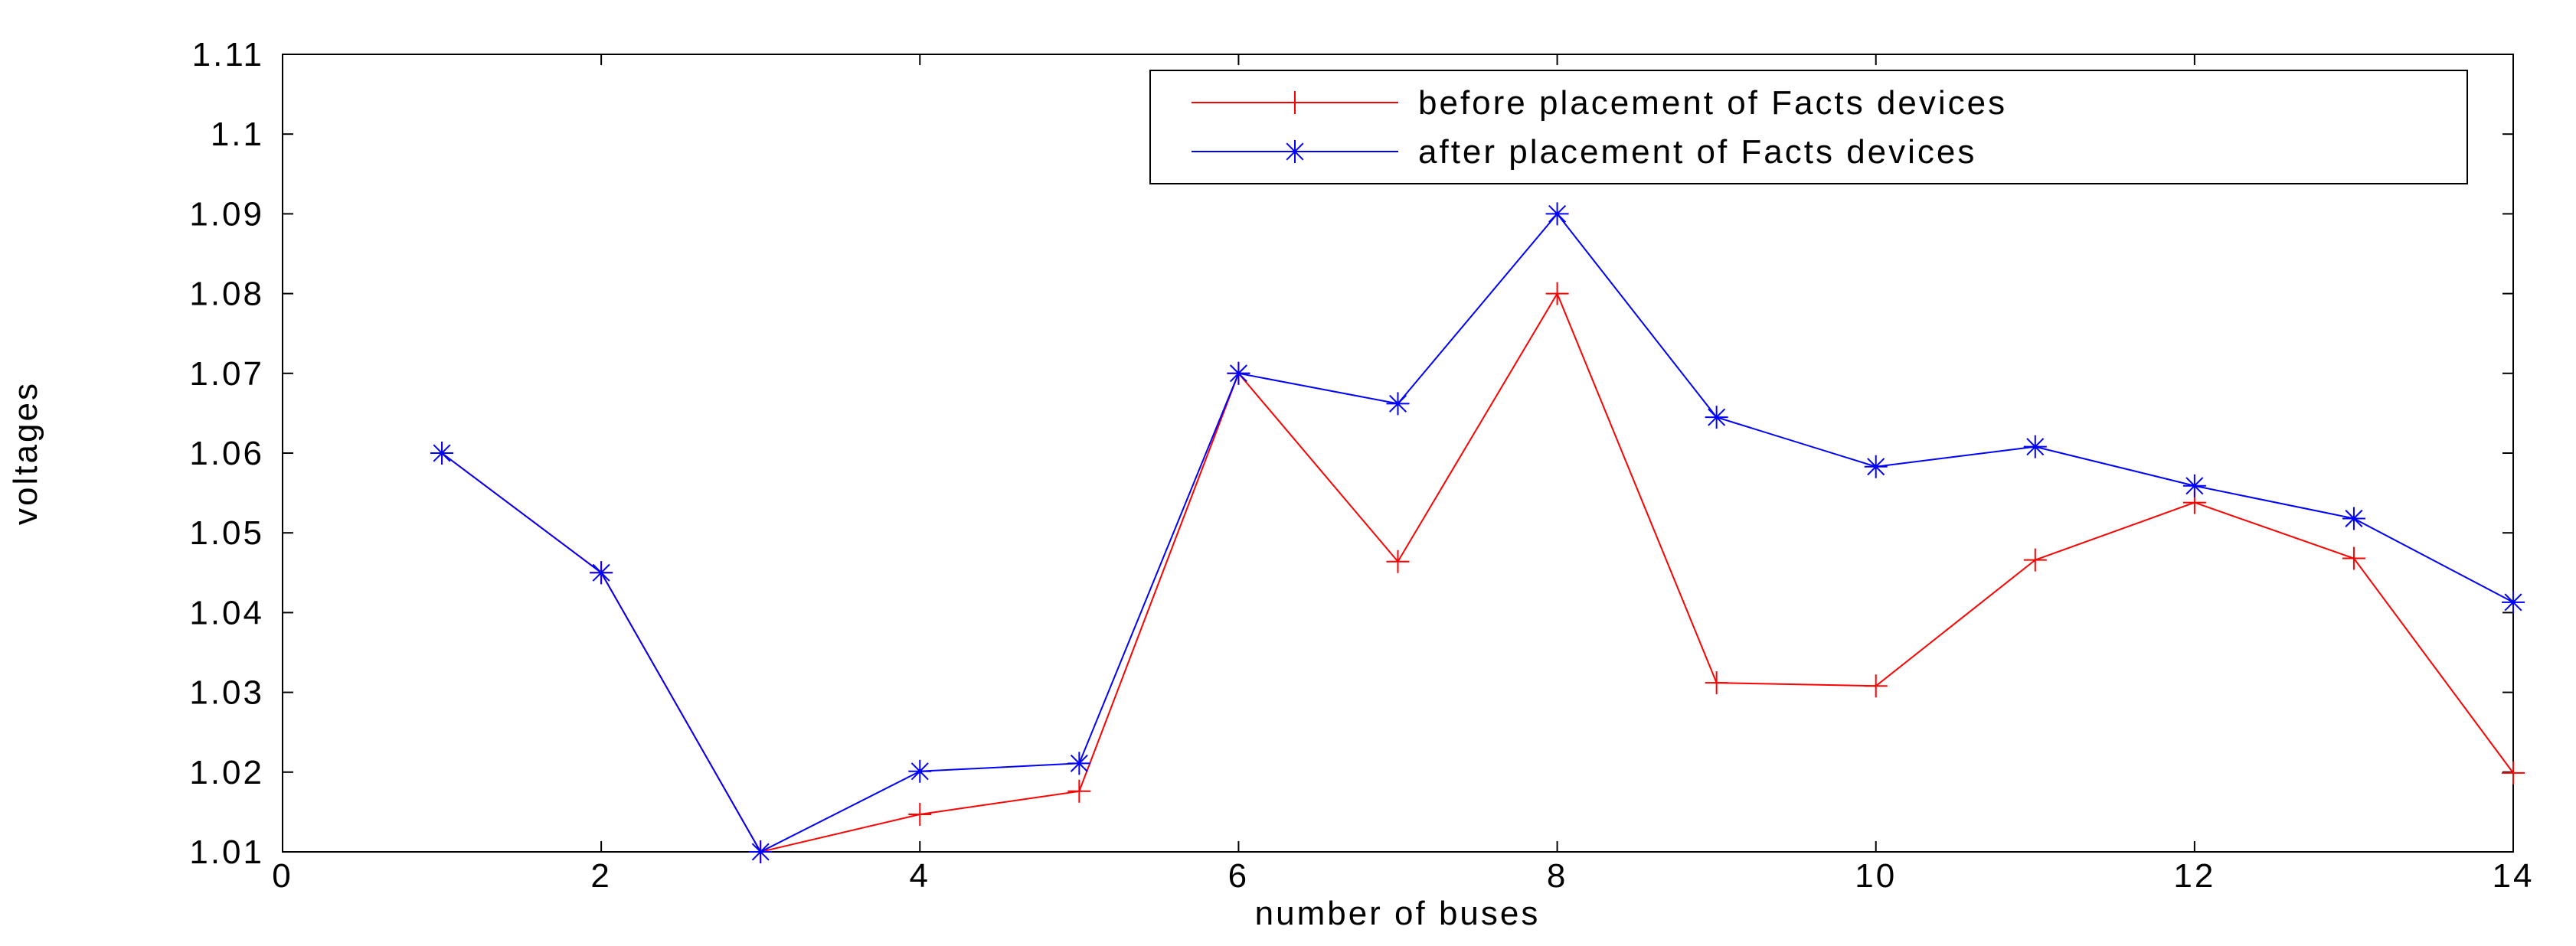 The image size is (2576, 946). I want to click on x-tick-label: 2, so click(600, 876).